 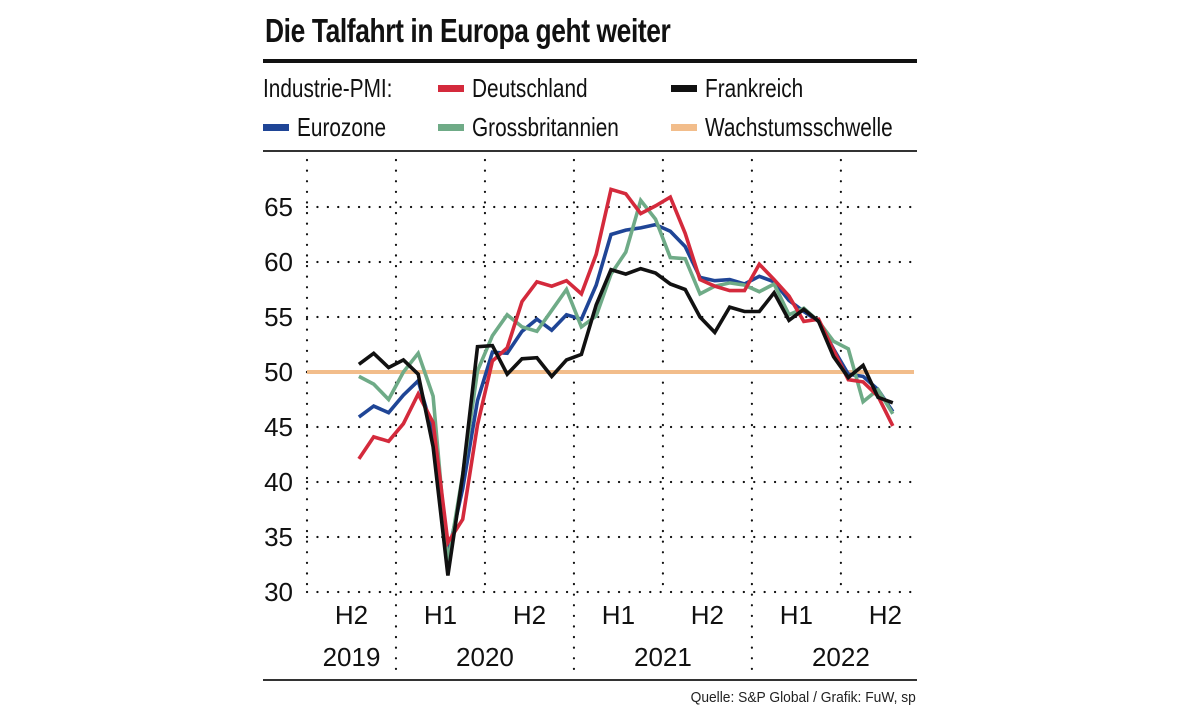 What do you see at coordinates (590, 680) in the screenshot?
I see `bottom-rule` at bounding box center [590, 680].